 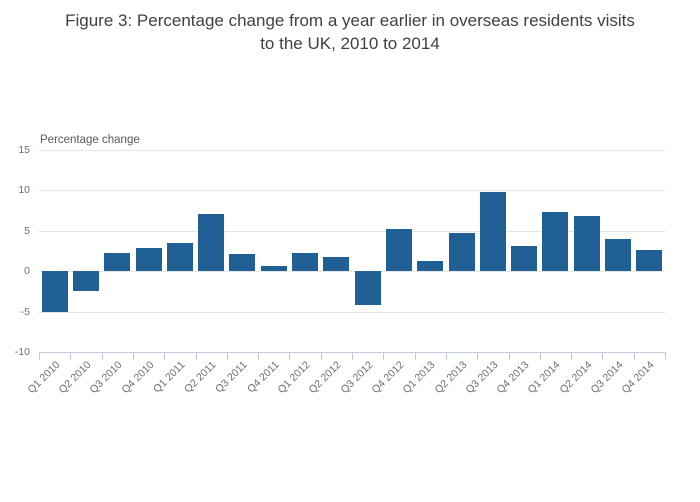 What do you see at coordinates (117, 262) in the screenshot?
I see `bar-q3-2010` at bounding box center [117, 262].